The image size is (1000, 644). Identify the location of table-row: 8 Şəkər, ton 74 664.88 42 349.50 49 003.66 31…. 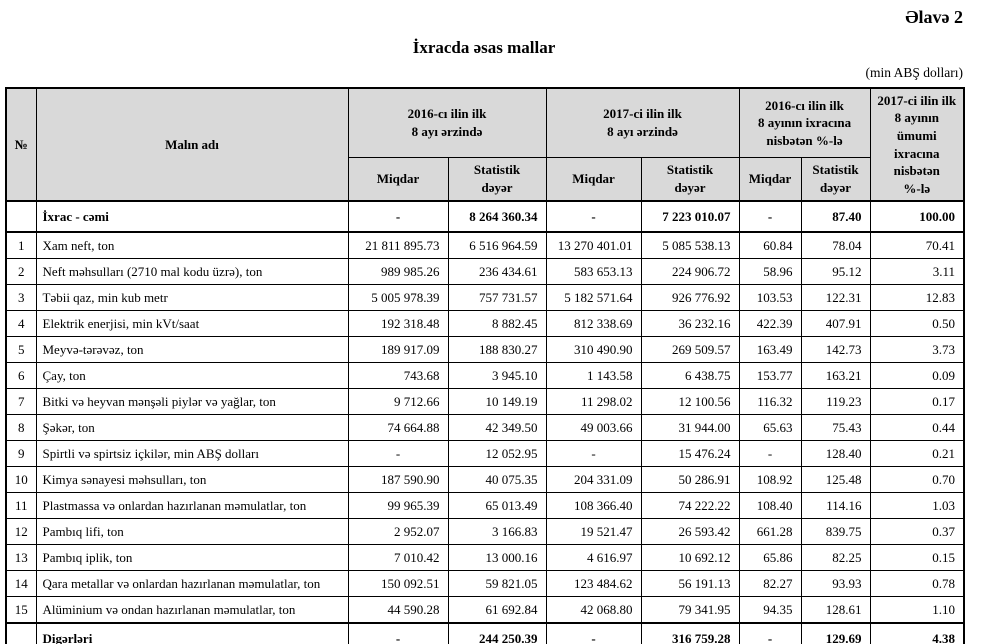
(485, 427).